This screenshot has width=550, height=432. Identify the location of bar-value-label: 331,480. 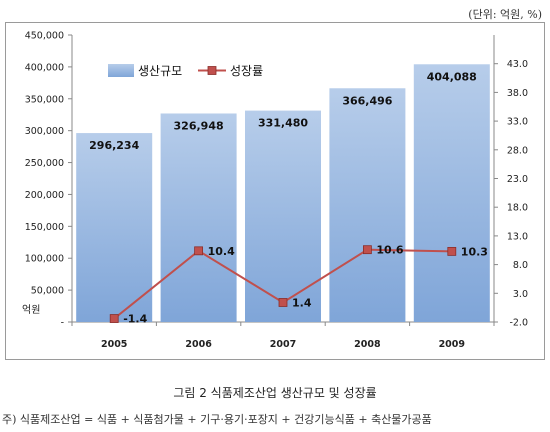
(283, 123).